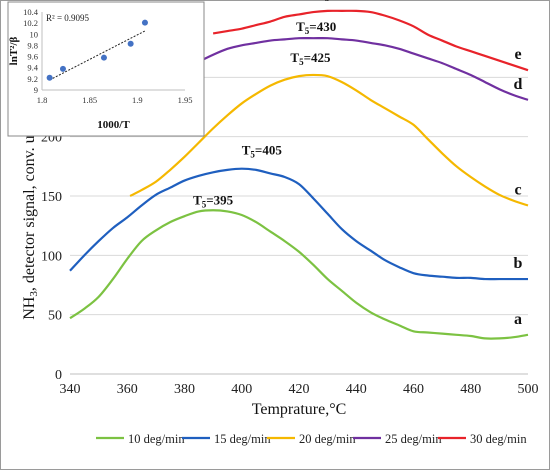  What do you see at coordinates (316, 27) in the screenshot?
I see `peak-annotation: T5=430` at bounding box center [316, 27].